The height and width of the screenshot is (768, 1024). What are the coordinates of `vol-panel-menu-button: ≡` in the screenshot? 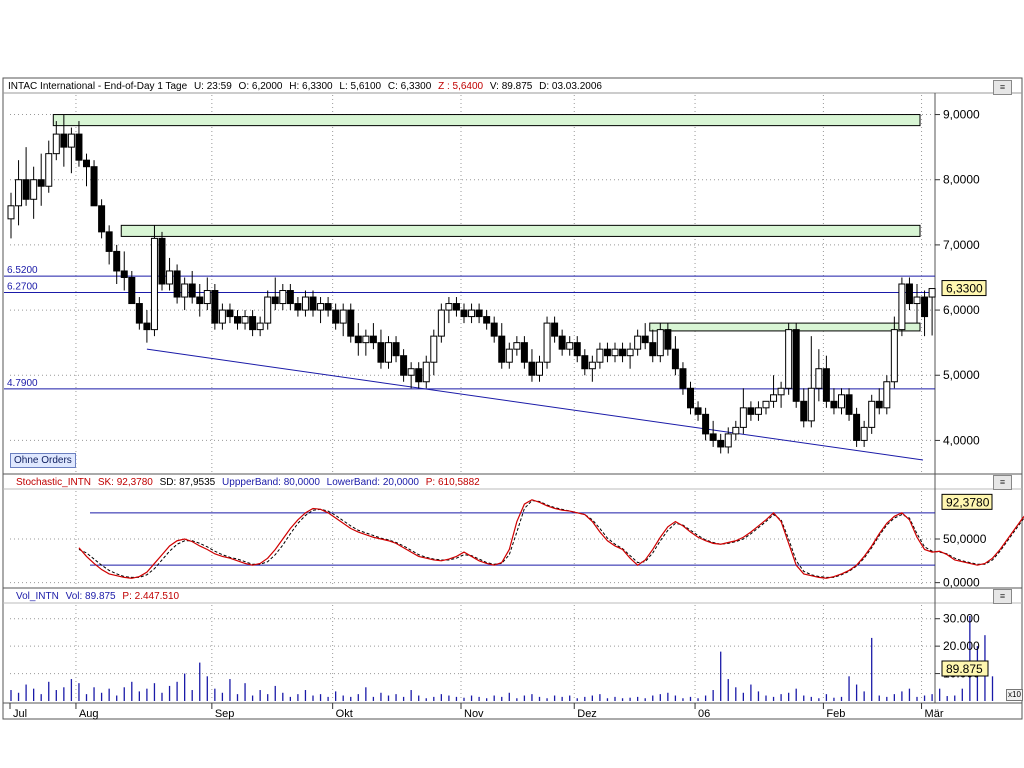 It's located at (1002, 596).